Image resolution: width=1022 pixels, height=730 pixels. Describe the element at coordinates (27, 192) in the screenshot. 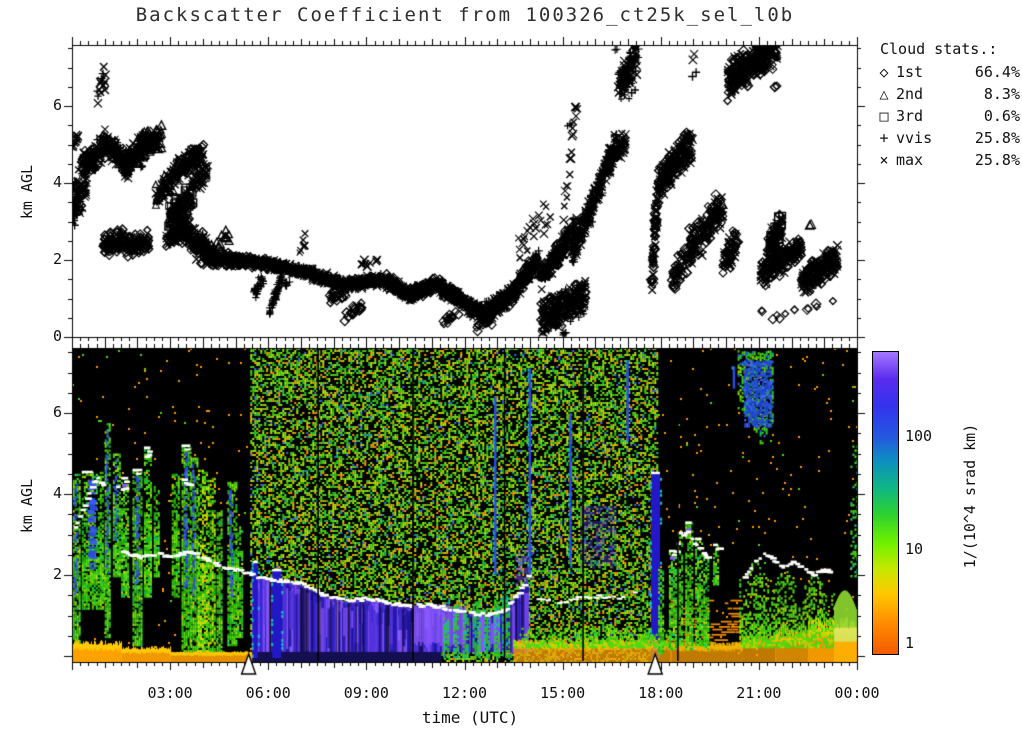

I see `top-y-axis-label: km AGL` at that location.